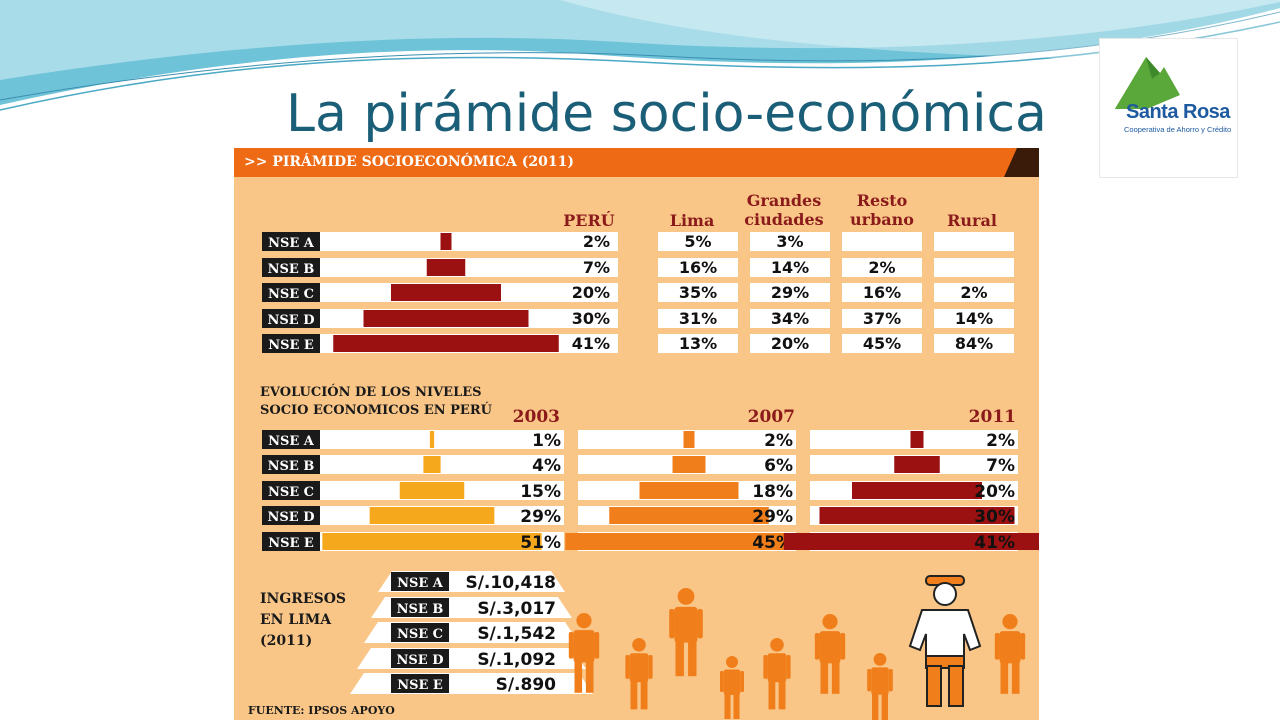 The image size is (1280, 720). Describe the element at coordinates (790, 343) in the screenshot. I see `cell-value-2-5: 20%` at that location.